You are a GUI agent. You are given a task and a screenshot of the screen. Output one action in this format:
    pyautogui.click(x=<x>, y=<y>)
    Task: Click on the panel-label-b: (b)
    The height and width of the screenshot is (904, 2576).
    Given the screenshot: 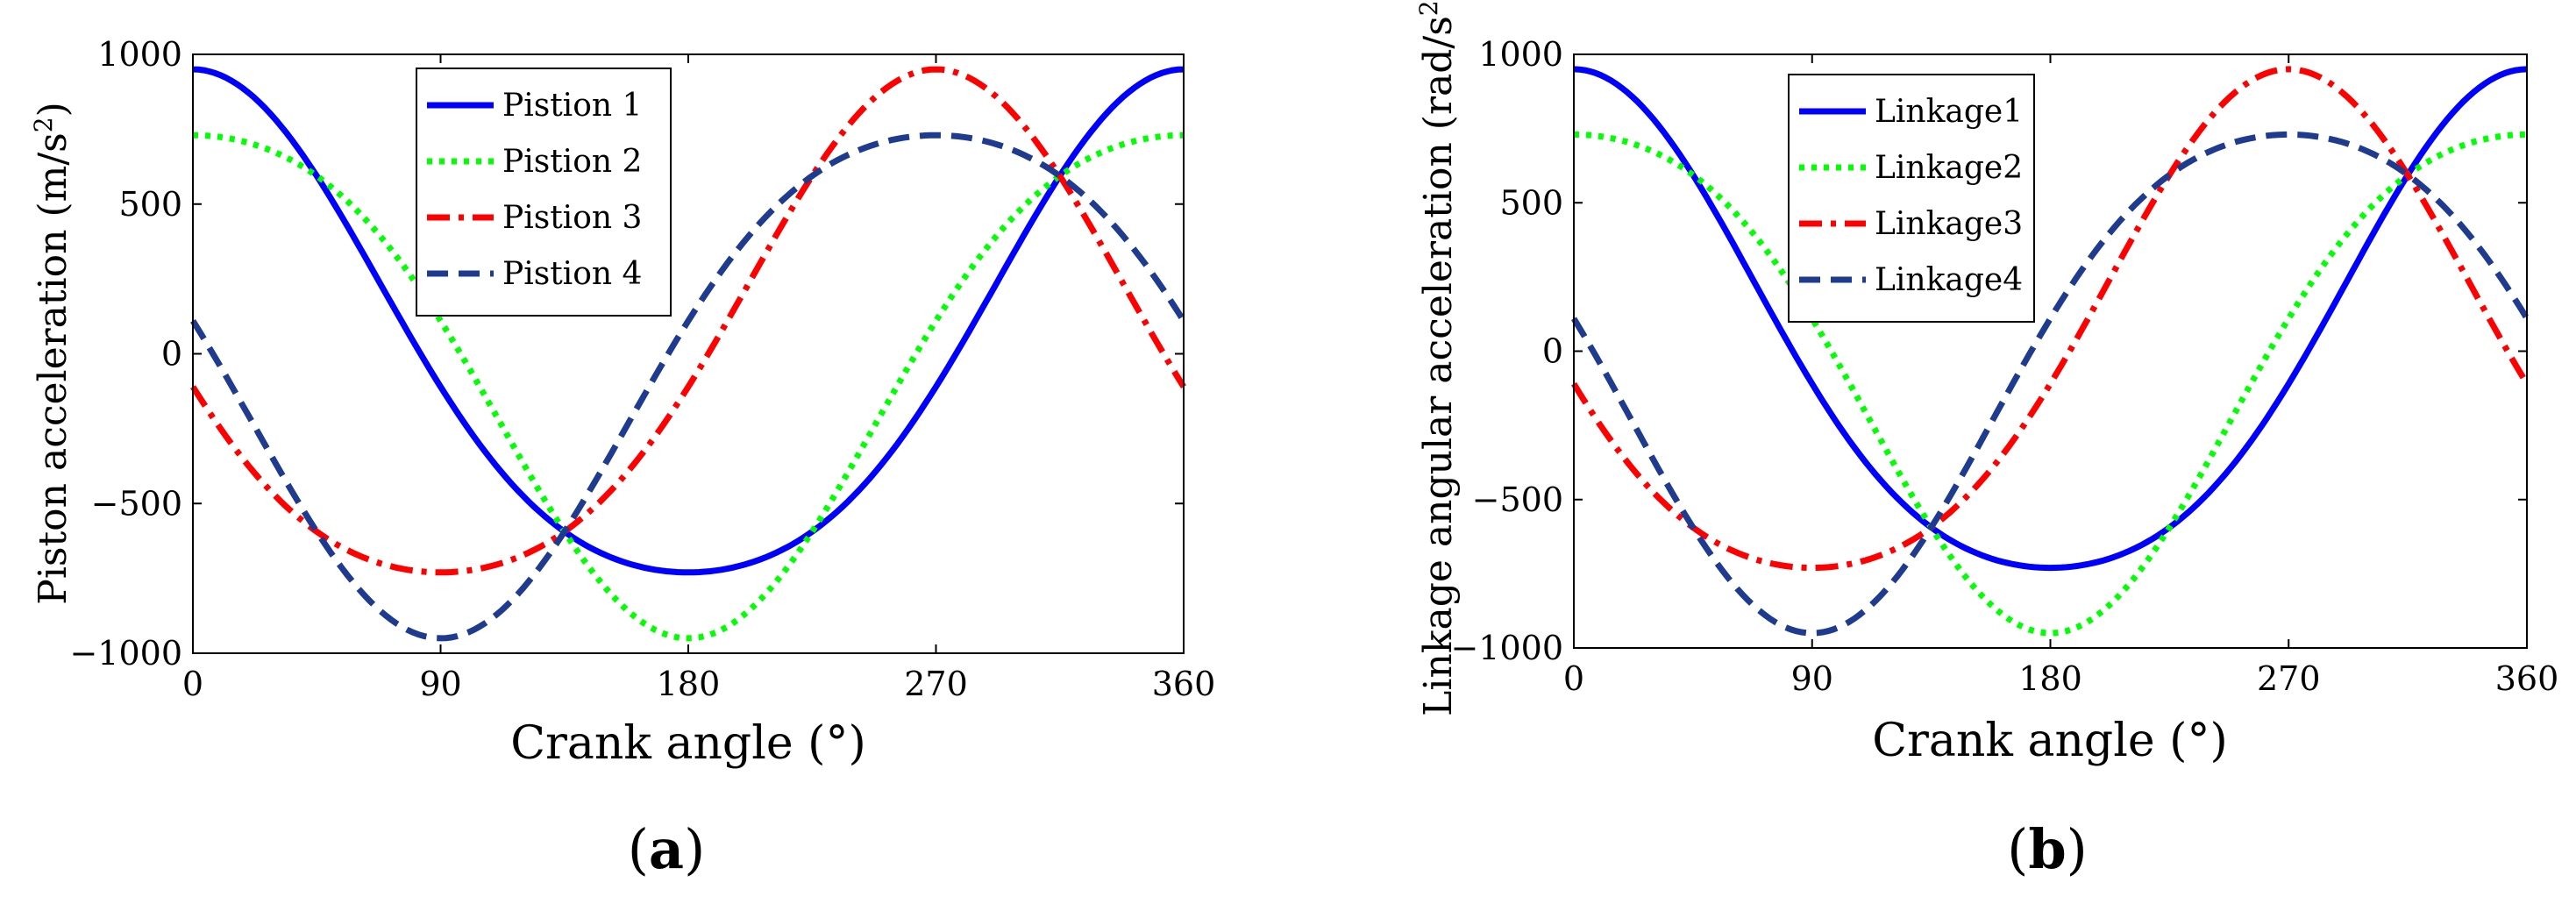 What is the action you would take?
    pyautogui.click(x=2047, y=849)
    